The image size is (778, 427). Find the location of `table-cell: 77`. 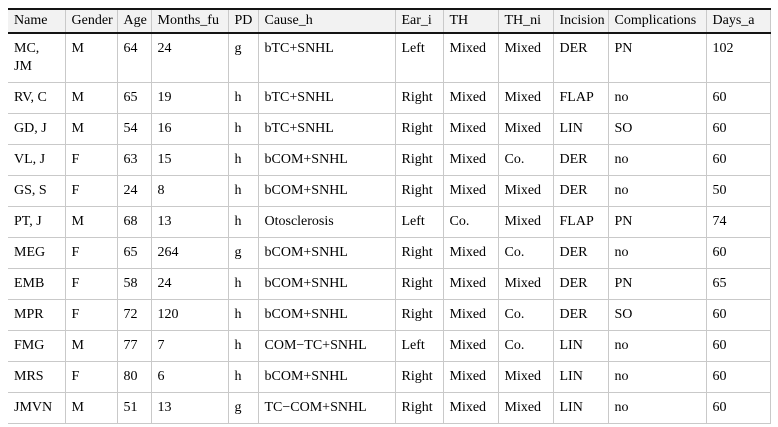

table-cell: 77 is located at coordinates (134, 346).